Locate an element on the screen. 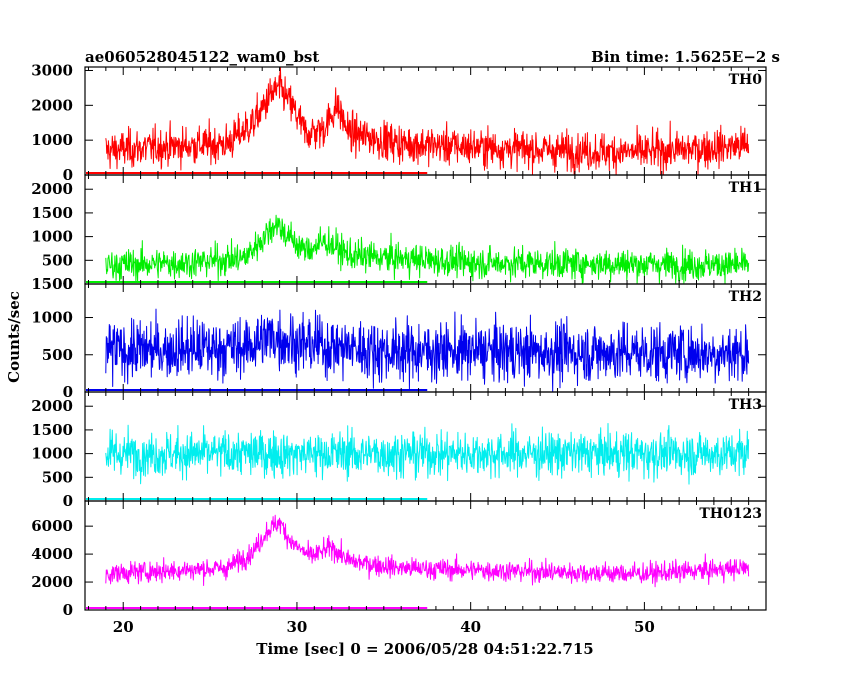  x-axis-label: Time [sec] 0 = 2006/05/28 04:51:22.715 is located at coordinates (424, 649).